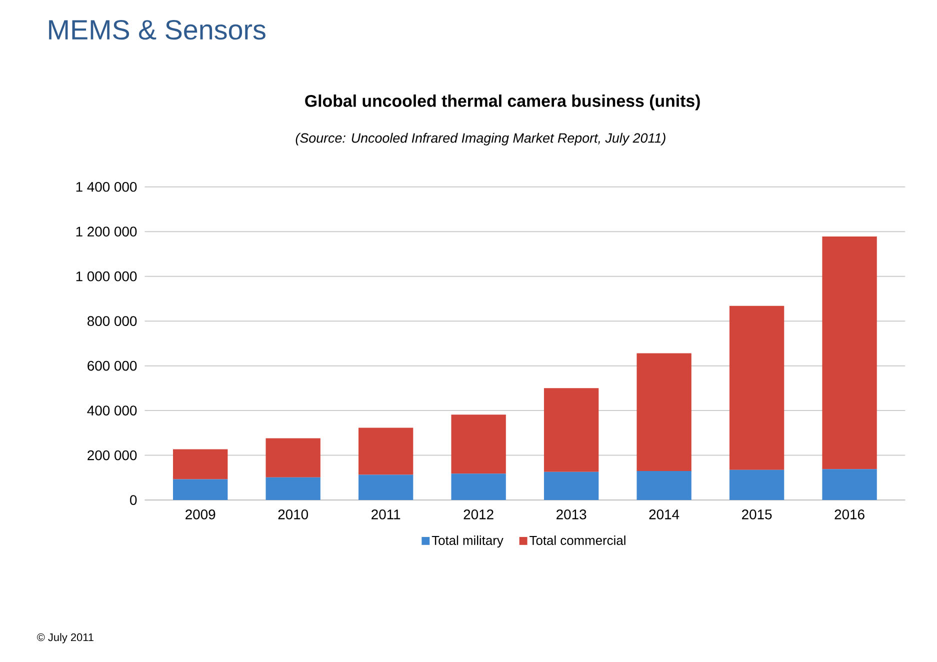  What do you see at coordinates (571, 514) in the screenshot?
I see `x-tick-label: 2013` at bounding box center [571, 514].